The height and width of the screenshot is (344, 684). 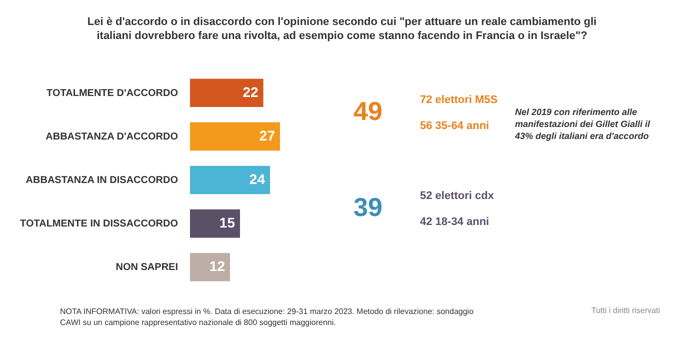 What do you see at coordinates (459, 100) in the screenshot?
I see `text: 72 elettori M5S` at bounding box center [459, 100].